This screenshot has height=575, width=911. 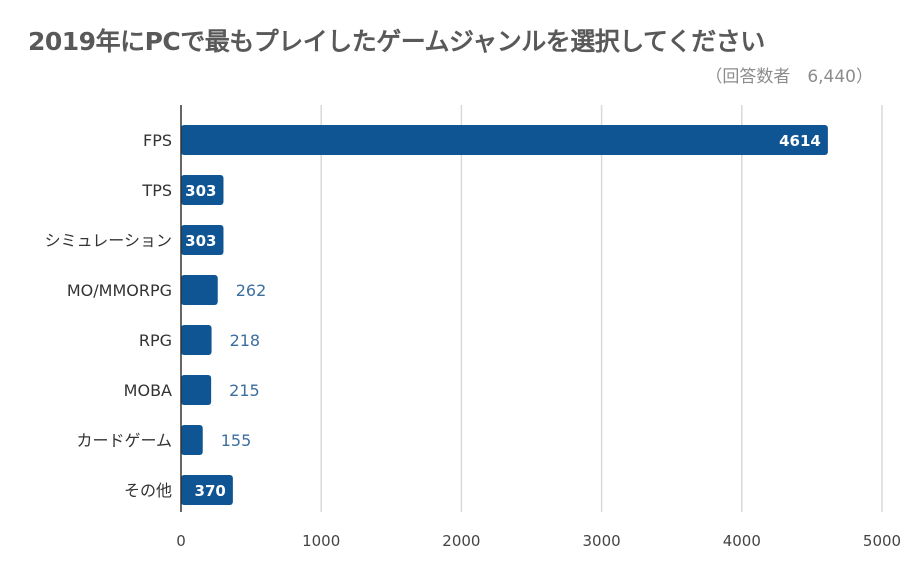 What do you see at coordinates (789, 77) in the screenshot?
I see `chart-subtitle: （回答数者 6,440）` at bounding box center [789, 77].